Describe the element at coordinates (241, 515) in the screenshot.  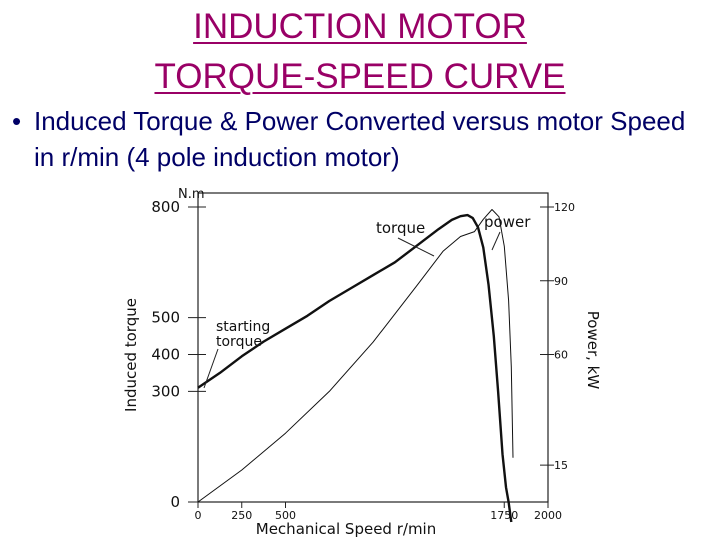
I see `x-tick-label: 250` at that location.